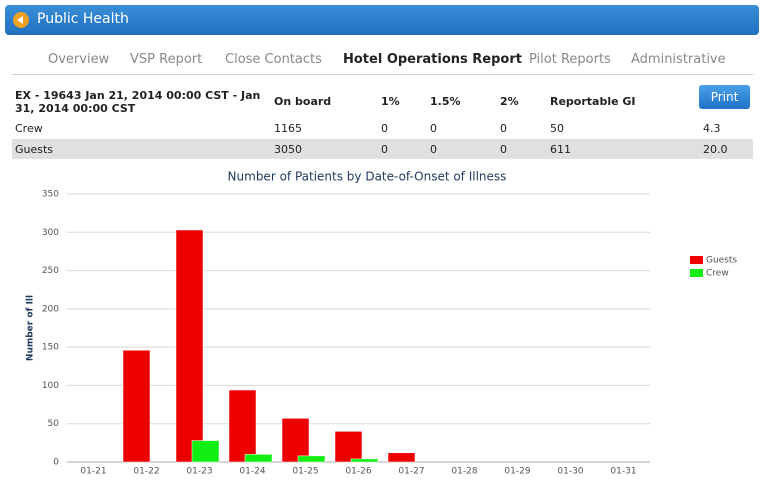  What do you see at coordinates (432, 59) in the screenshot?
I see `tab: Hotel Operations Report` at bounding box center [432, 59].